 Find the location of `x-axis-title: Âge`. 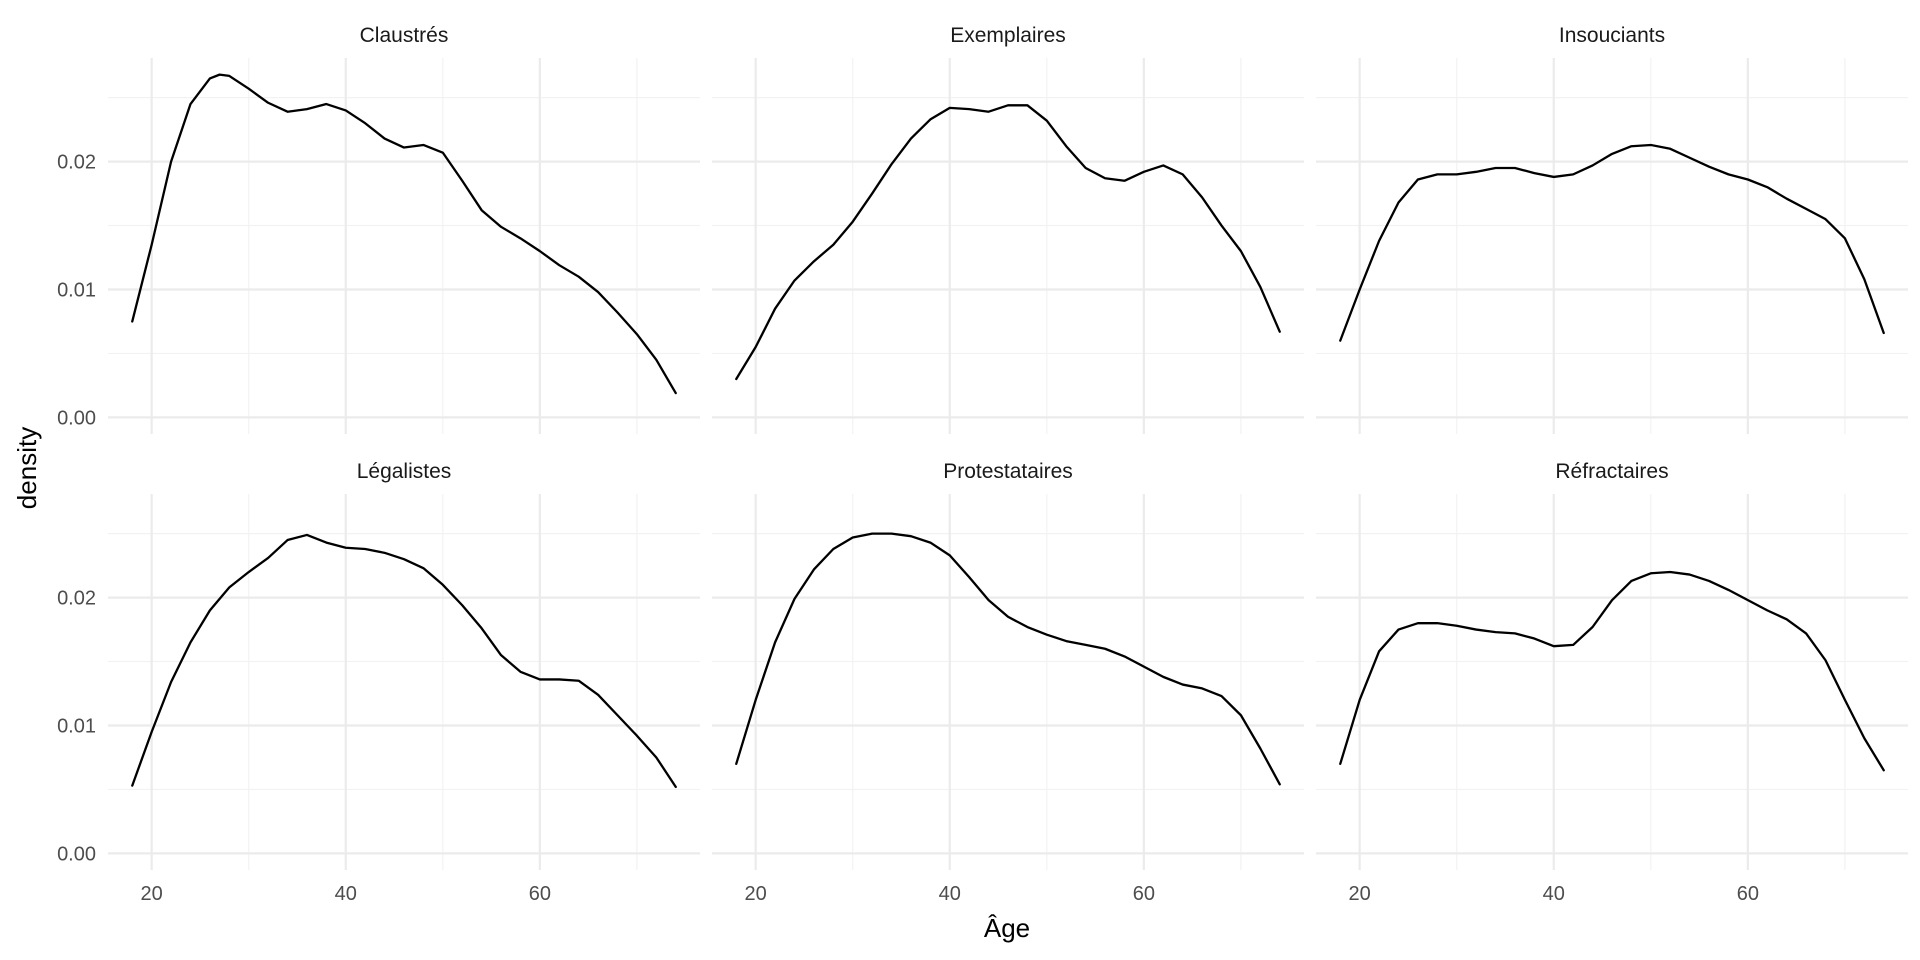

x-axis-title: Âge is located at coordinates (1007, 928).